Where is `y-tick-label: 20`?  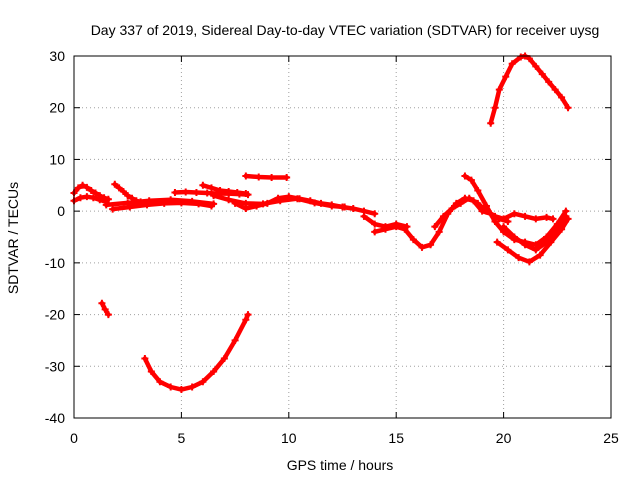 y-tick-label: 20 is located at coordinates (57, 108).